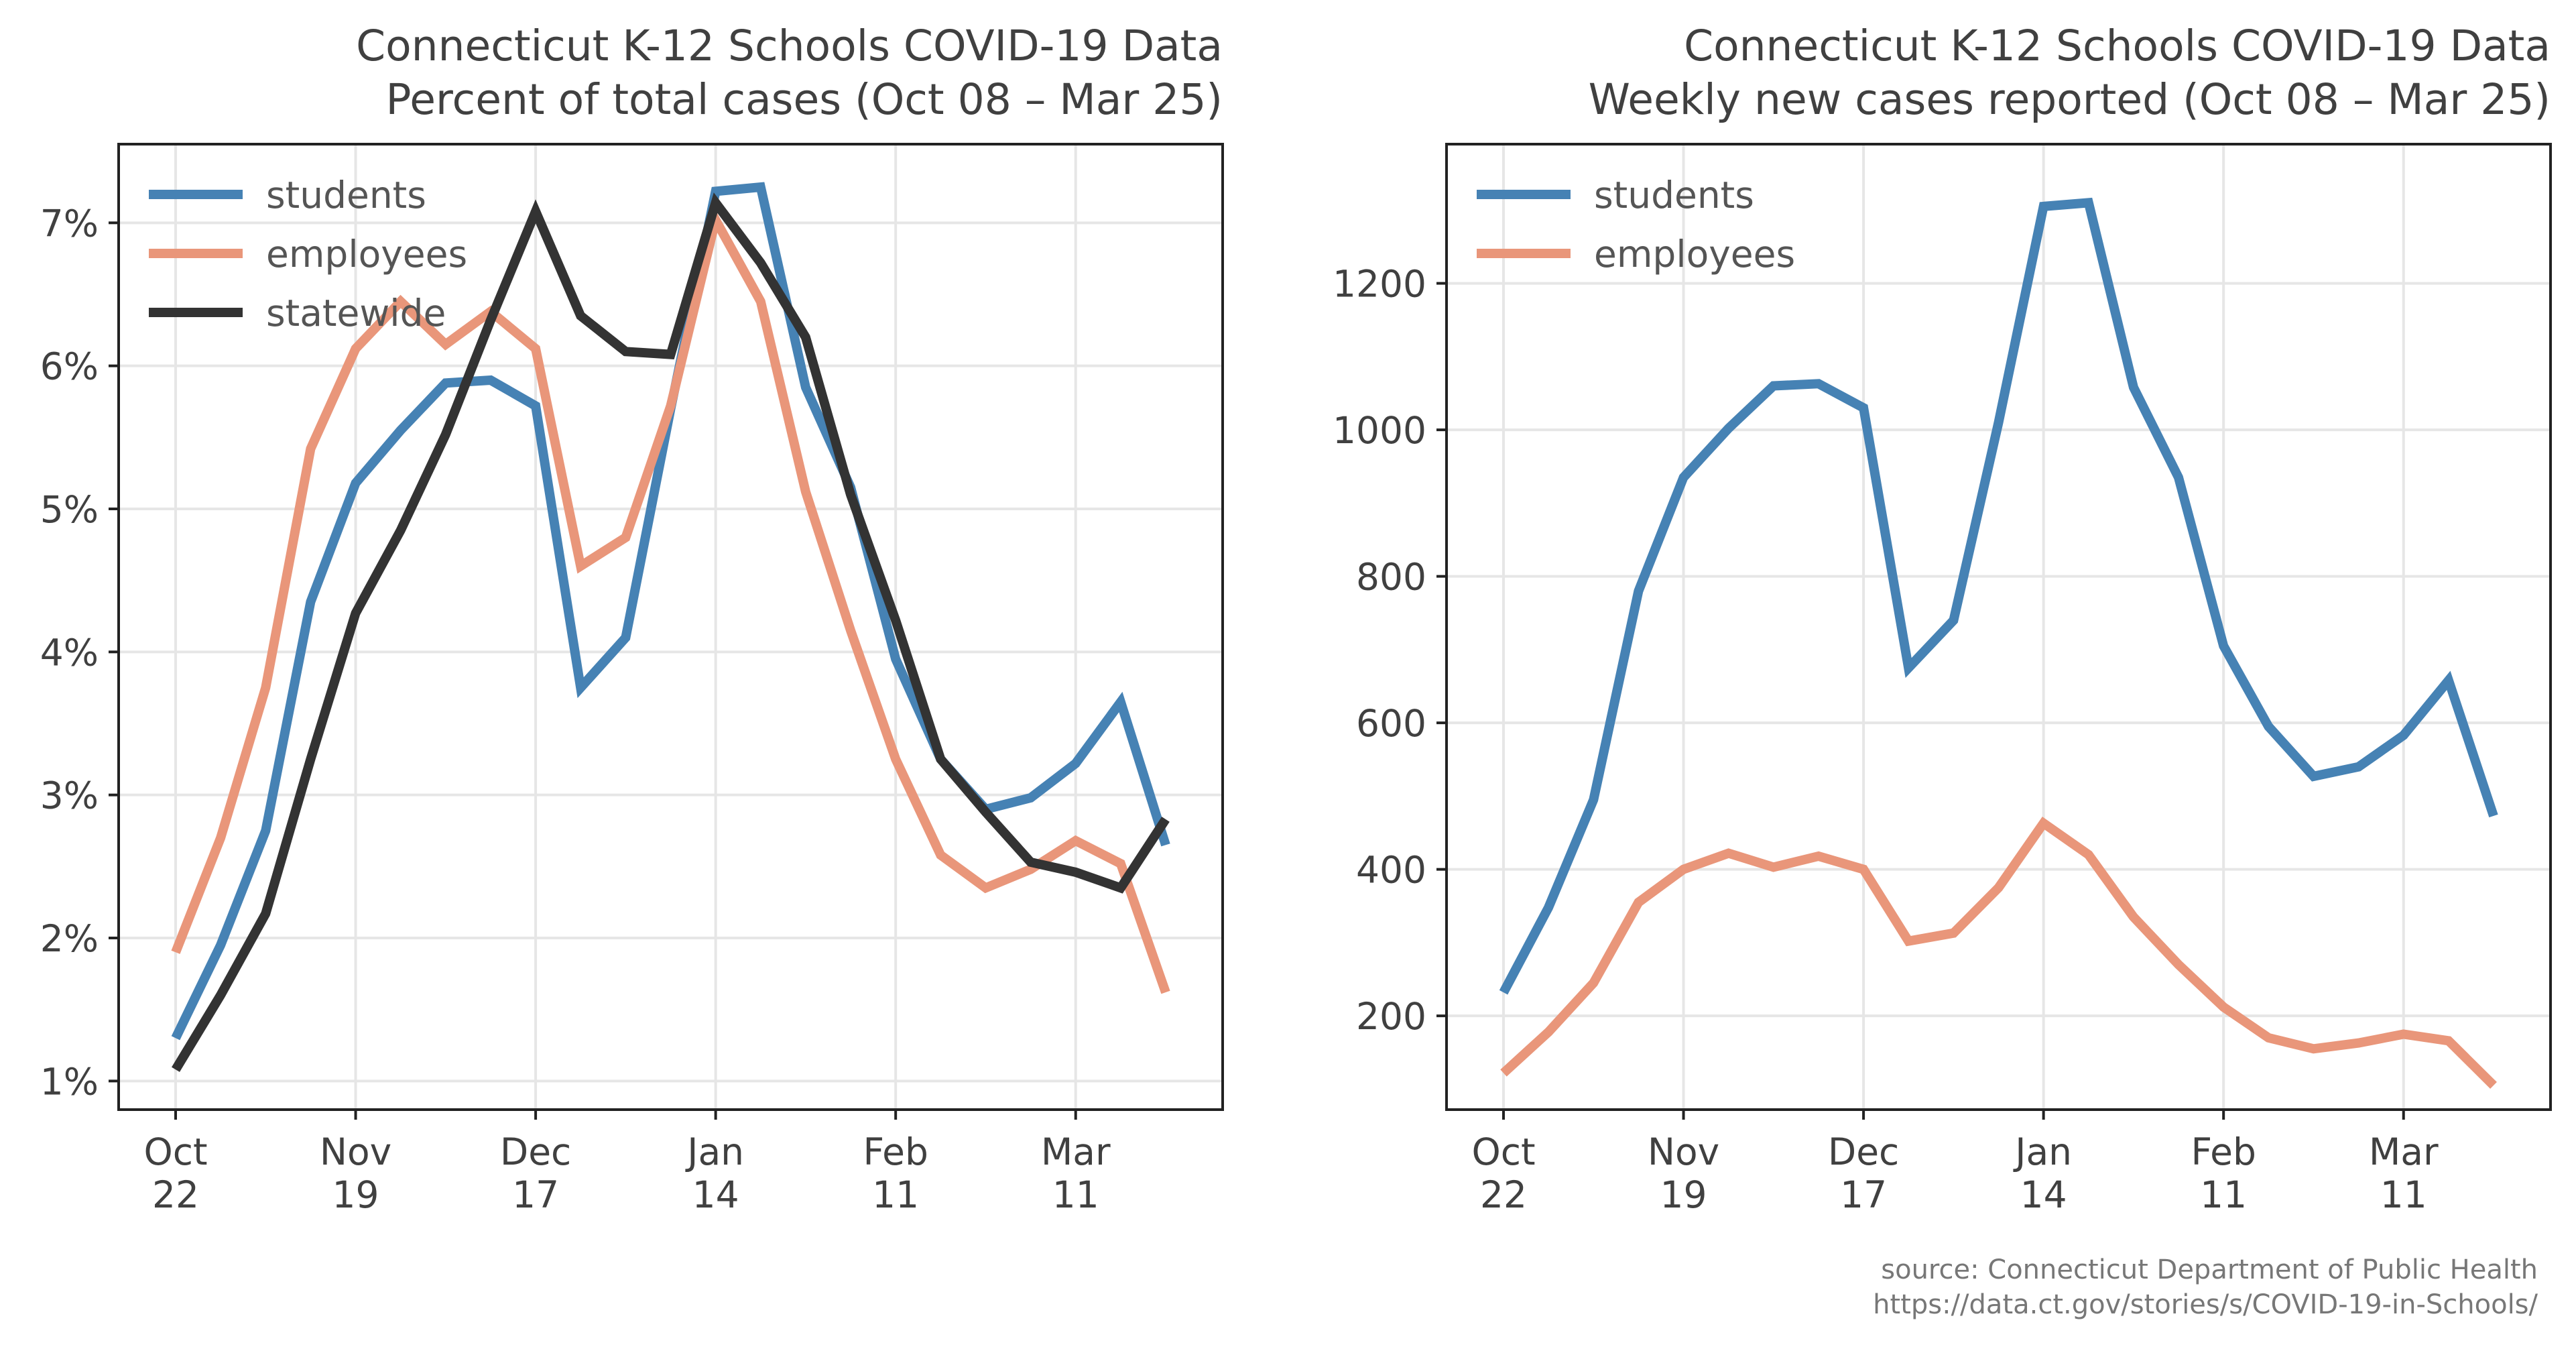  Describe the element at coordinates (1636, 225) in the screenshot. I see `legend: students employees` at that location.